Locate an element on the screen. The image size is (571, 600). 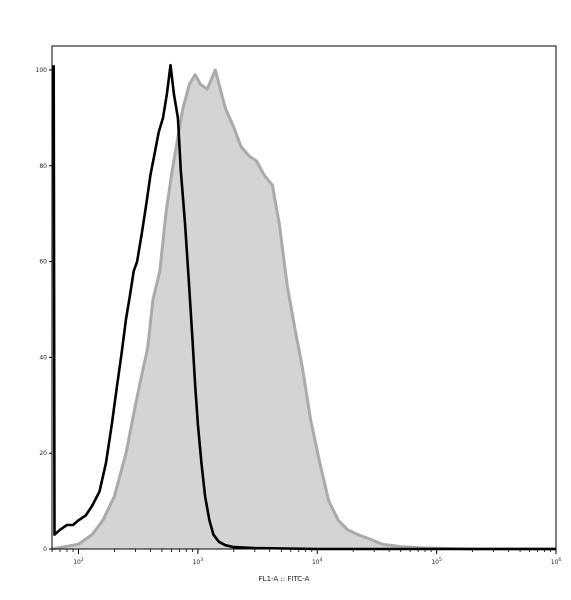
x-tick-label-4: 10⁴ is located at coordinates (317, 561).